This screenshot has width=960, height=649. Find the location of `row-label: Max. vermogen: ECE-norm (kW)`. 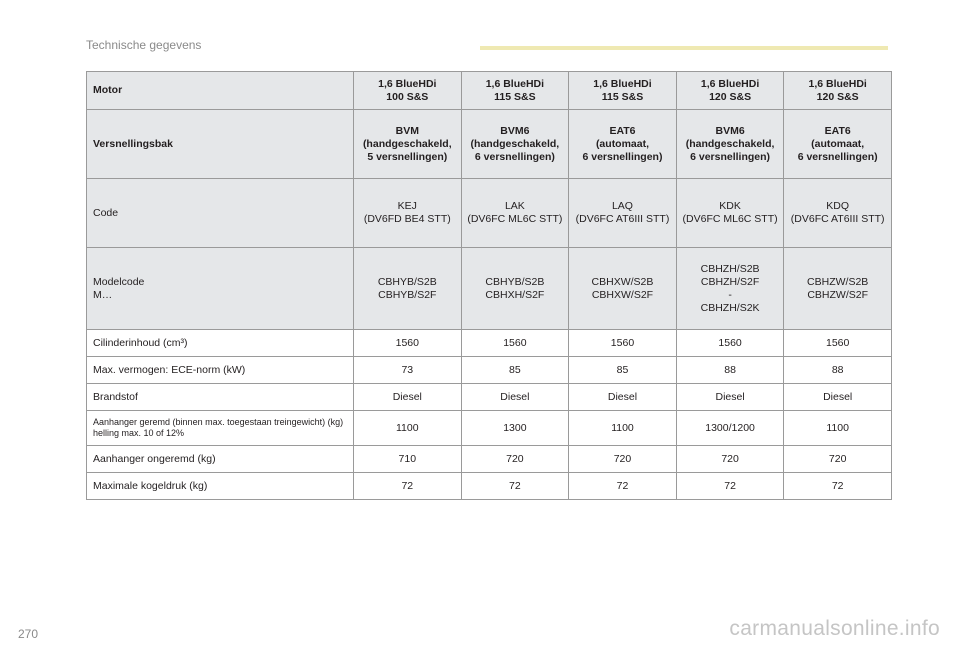

row-label: Max. vermogen: ECE-norm (kW) is located at coordinates (220, 370).